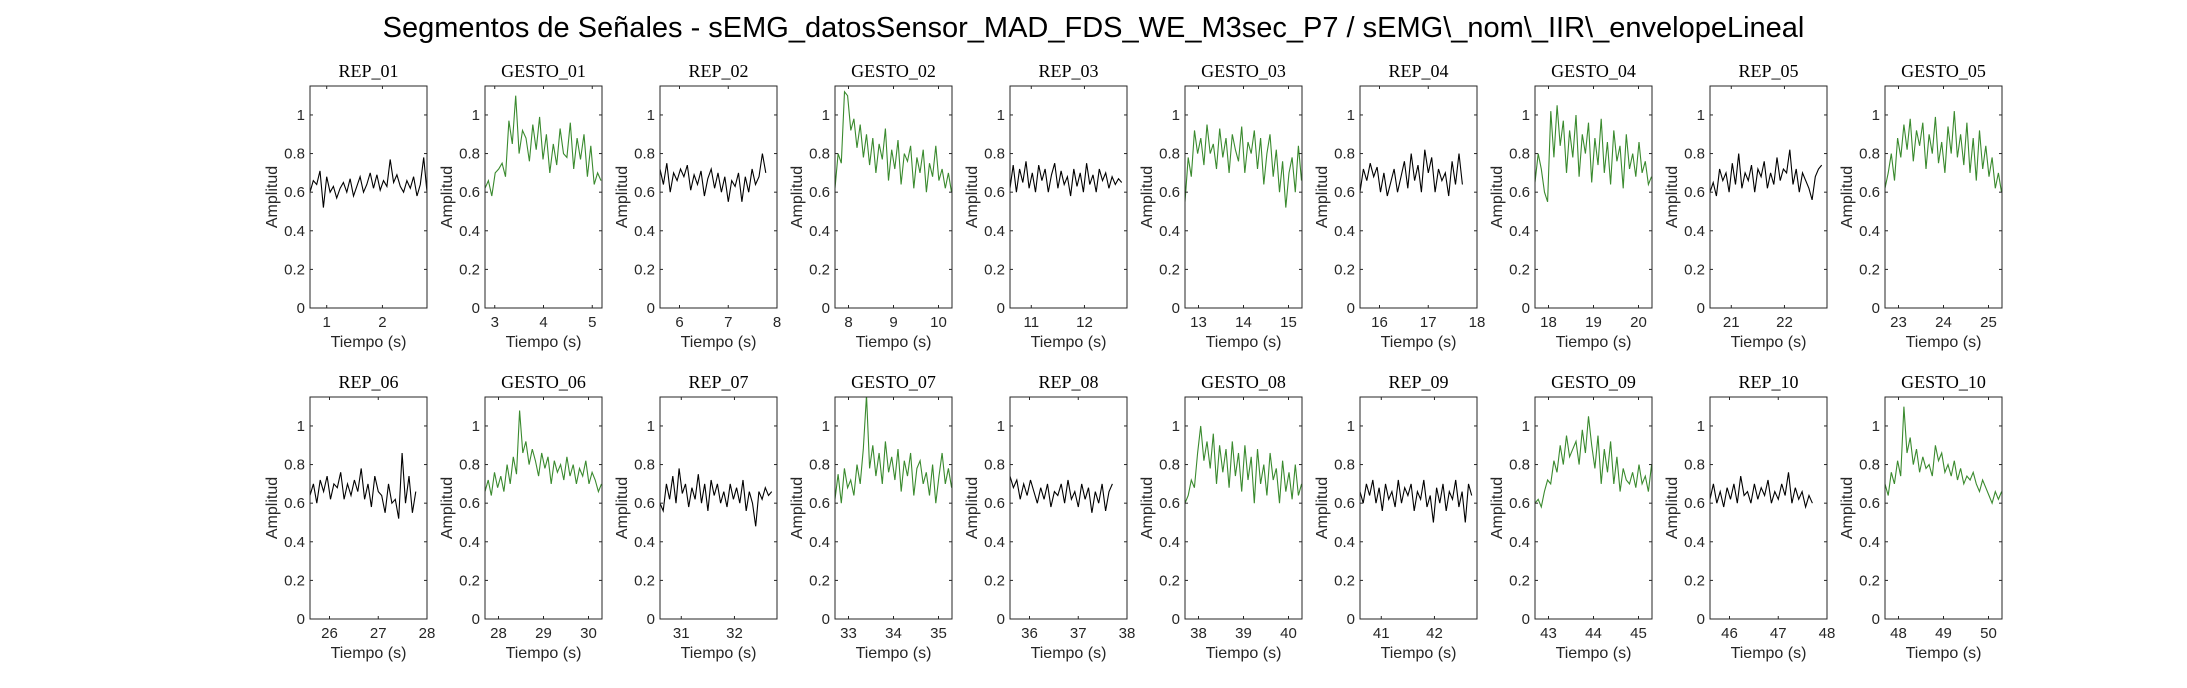 This screenshot has height=688, width=2187. Describe the element at coordinates (777, 322) in the screenshot. I see `x-tick-label: 8` at that location.